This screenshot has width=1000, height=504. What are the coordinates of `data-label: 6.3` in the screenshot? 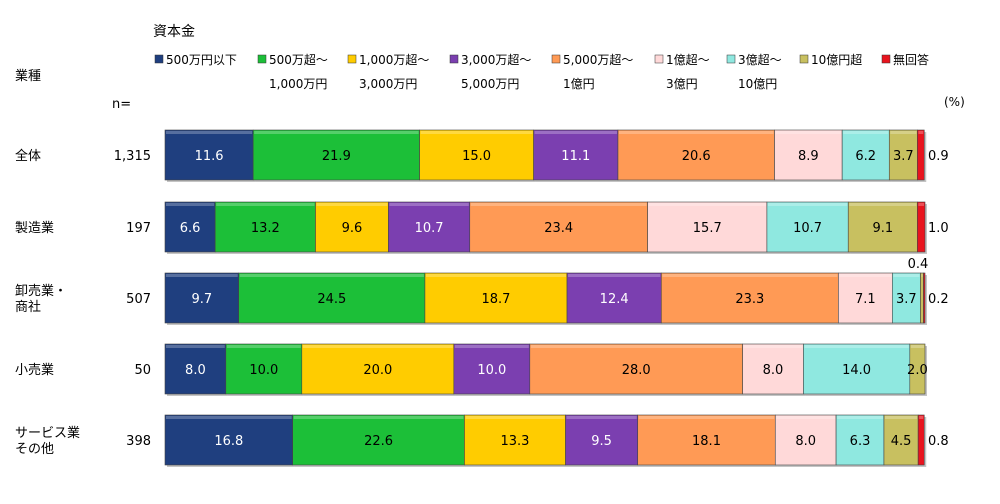 It's located at (860, 441).